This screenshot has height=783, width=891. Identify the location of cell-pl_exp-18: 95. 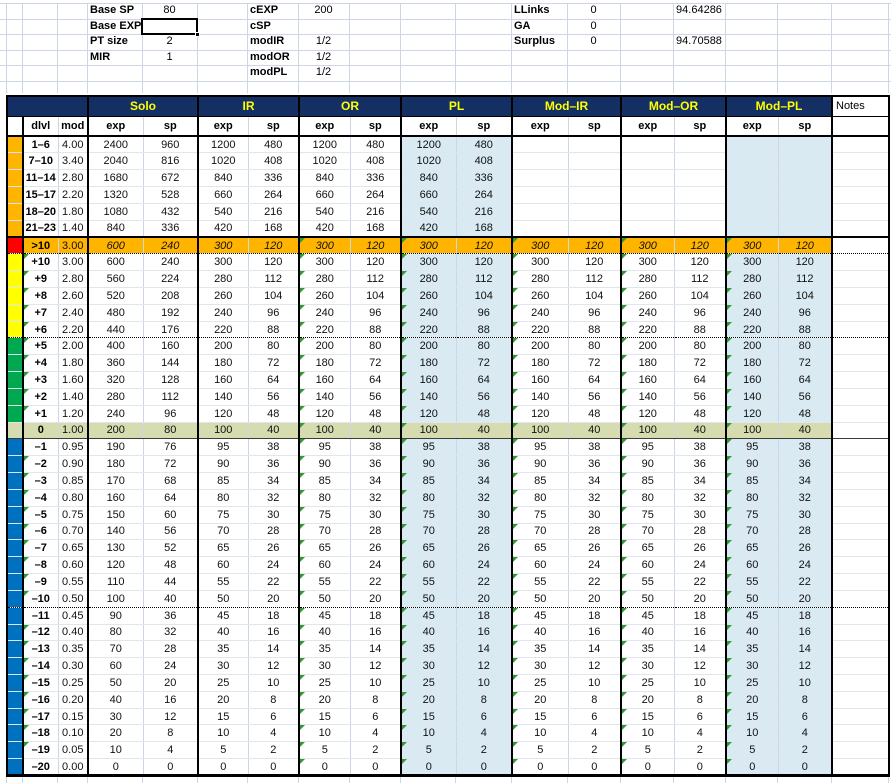
(428, 447).